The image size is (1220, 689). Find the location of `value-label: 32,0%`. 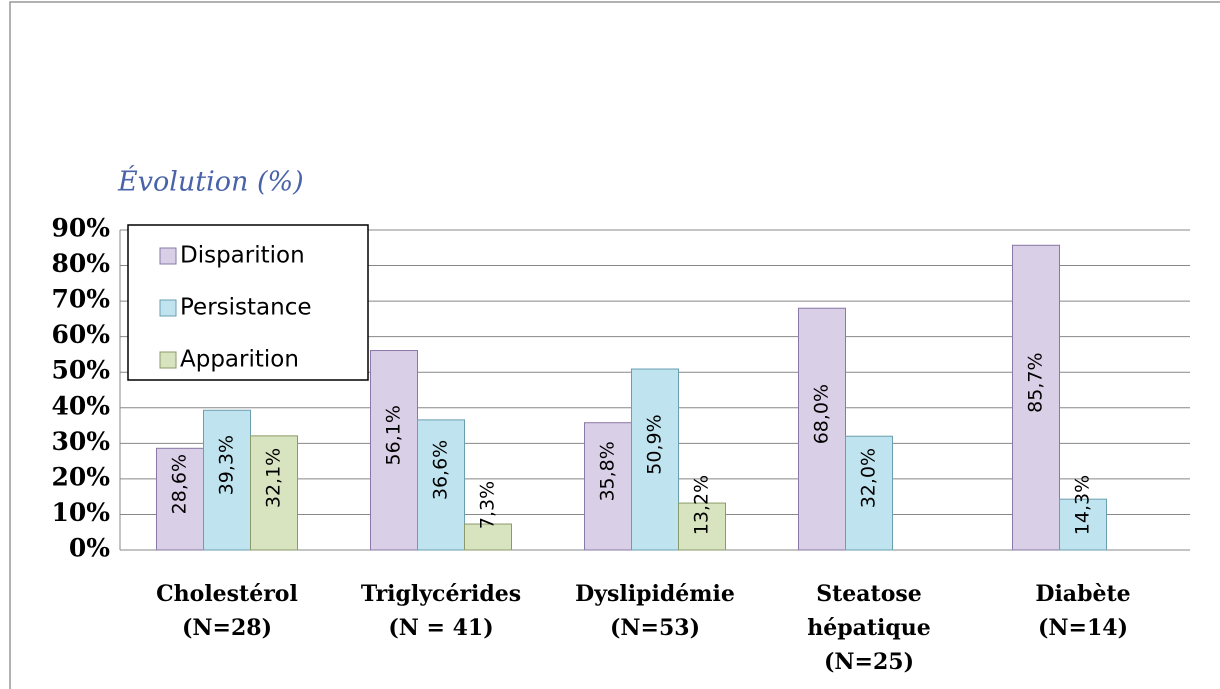

value-label: 32,0% is located at coordinates (869, 478).